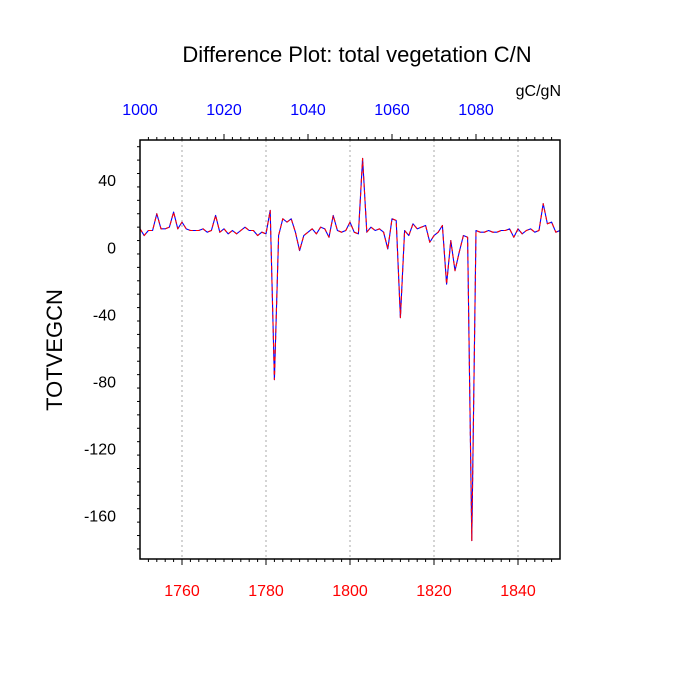  I want to click on y-tick-label: 0, so click(111, 248).